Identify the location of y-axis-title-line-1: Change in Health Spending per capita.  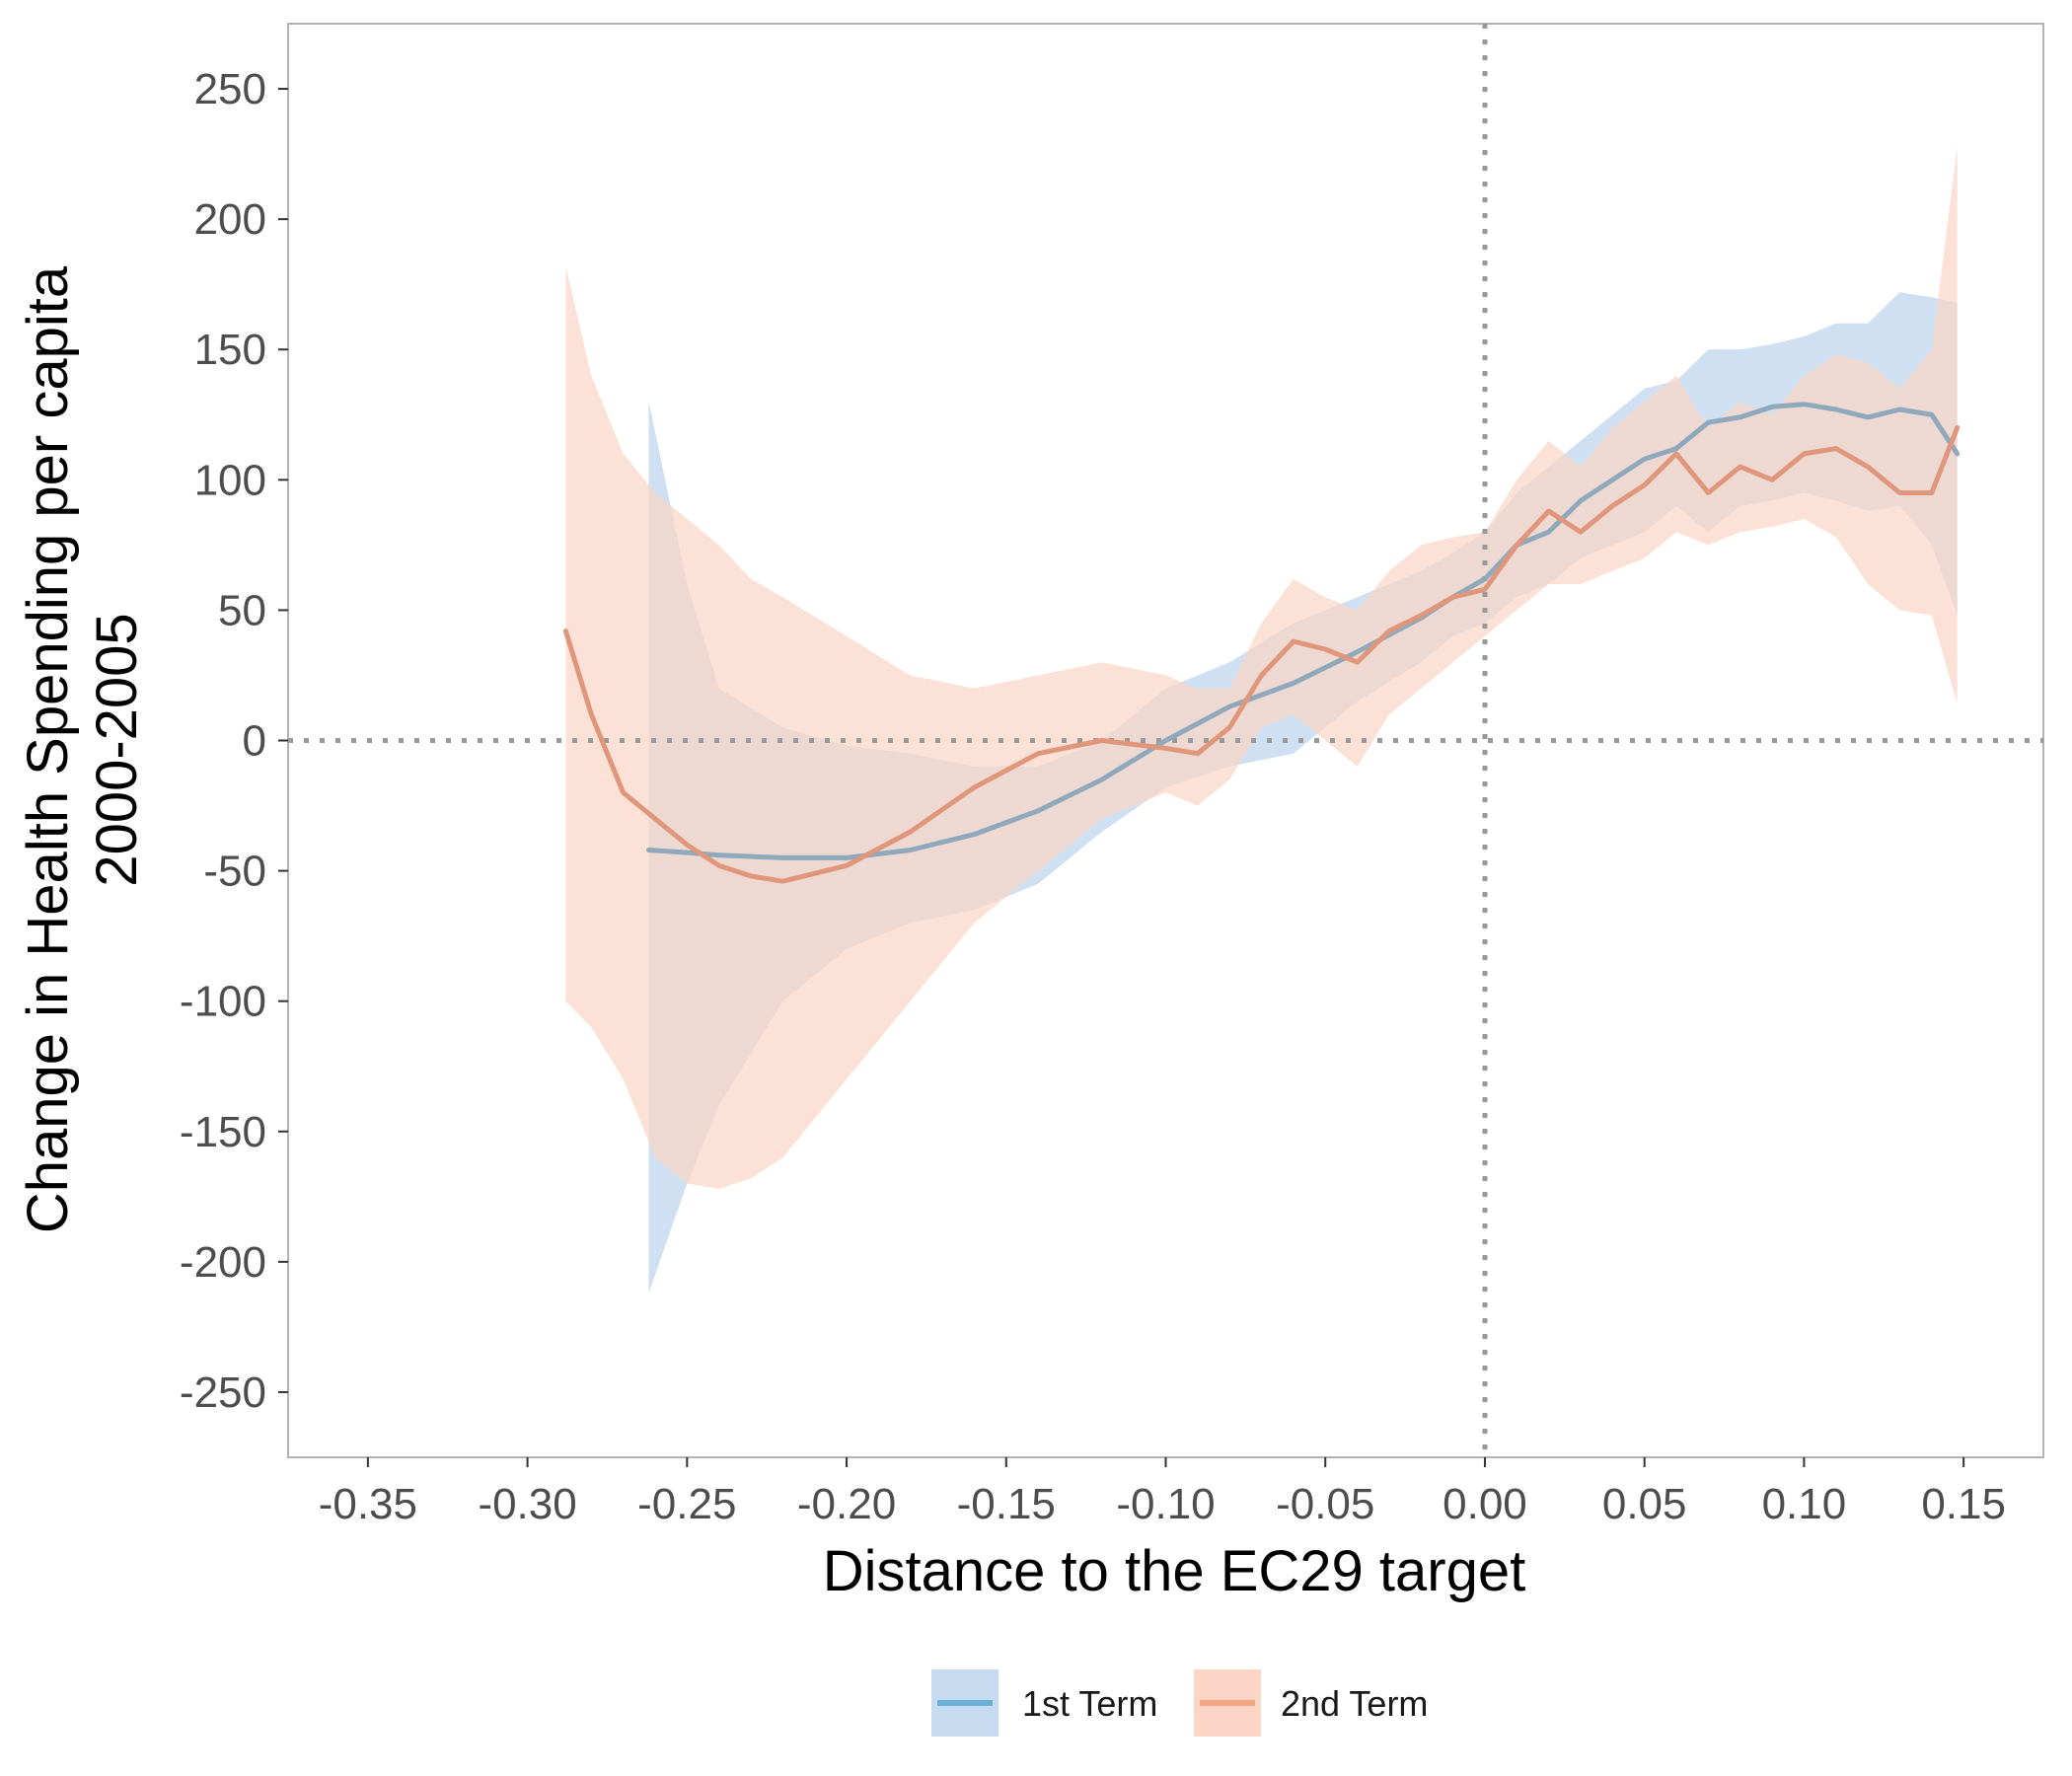
(48, 749).